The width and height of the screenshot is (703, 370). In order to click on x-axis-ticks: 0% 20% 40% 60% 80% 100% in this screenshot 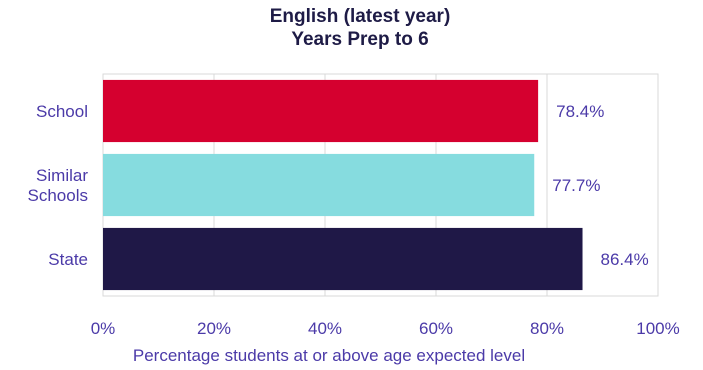, I will do `click(385, 328)`.